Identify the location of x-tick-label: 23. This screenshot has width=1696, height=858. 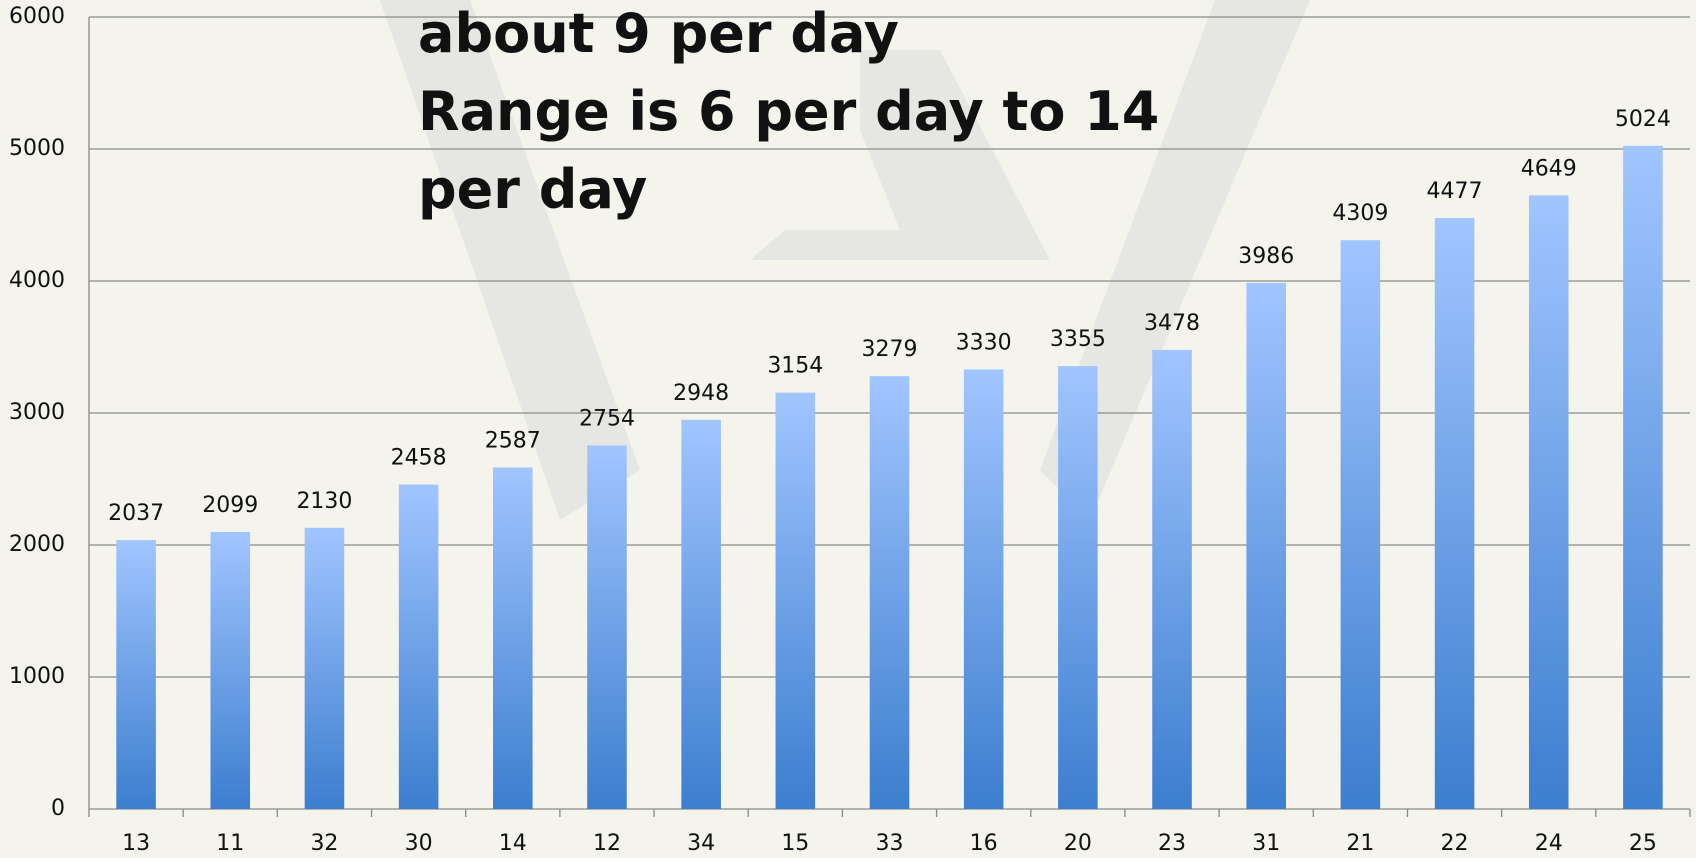
(1172, 843).